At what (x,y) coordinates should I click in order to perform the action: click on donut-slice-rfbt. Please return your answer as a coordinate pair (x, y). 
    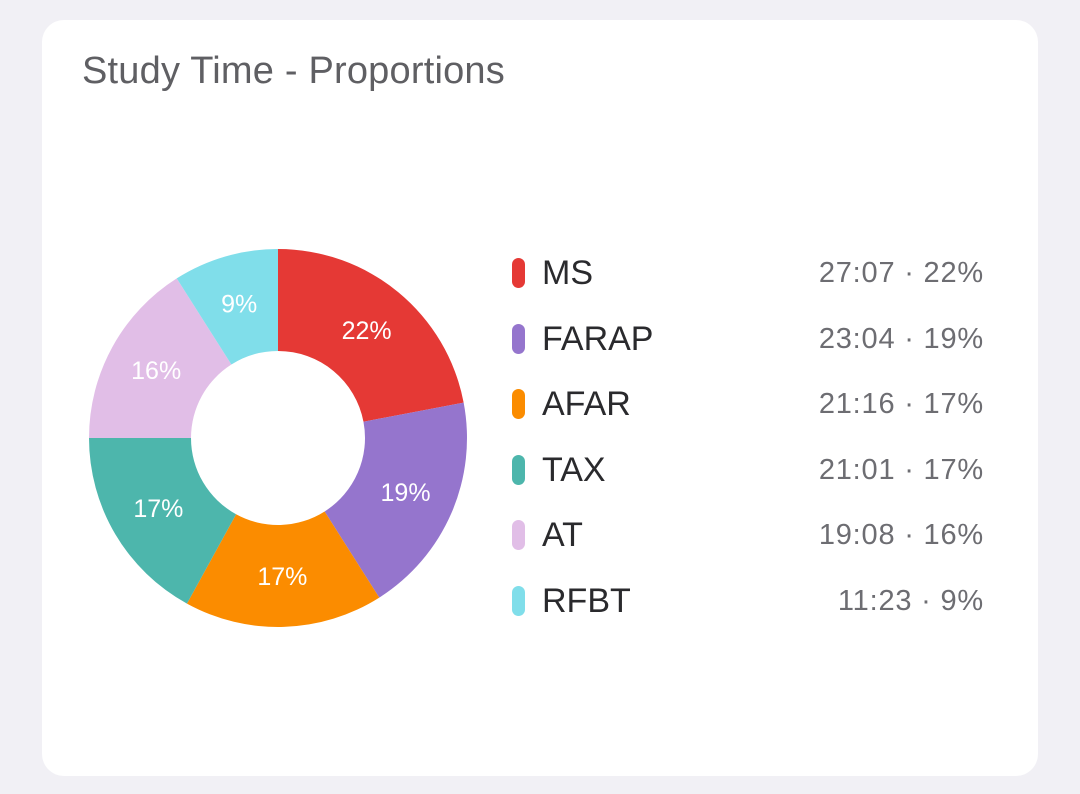
    Looking at the image, I should click on (227, 307).